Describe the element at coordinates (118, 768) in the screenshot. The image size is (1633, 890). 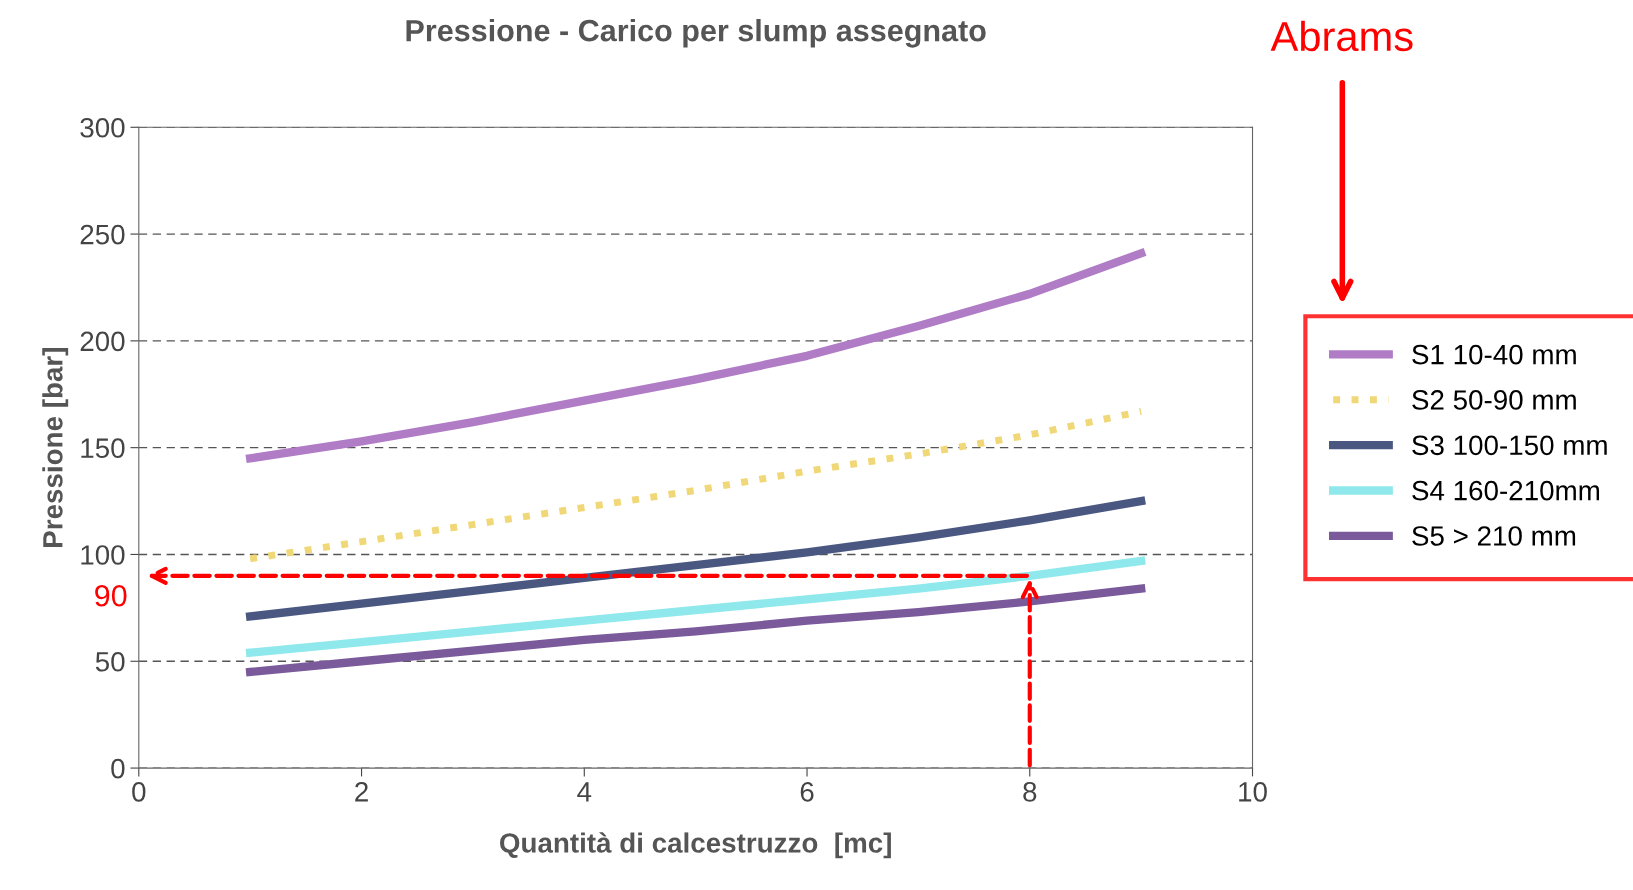
I see `y-tick-label: 0` at that location.